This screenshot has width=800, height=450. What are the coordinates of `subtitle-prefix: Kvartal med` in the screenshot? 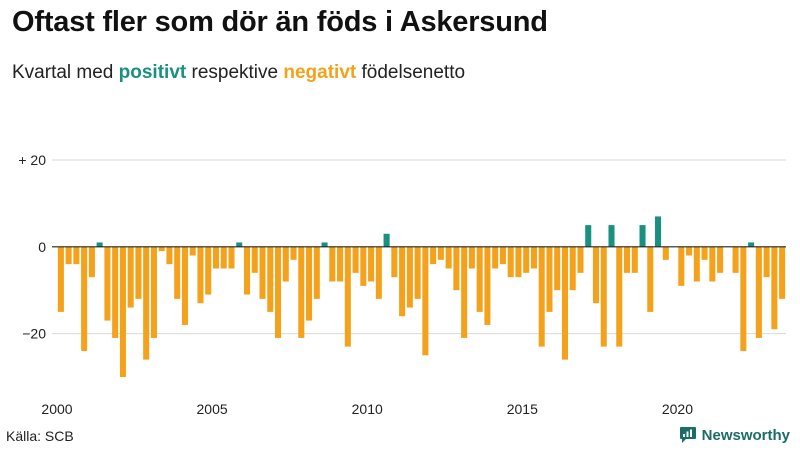 It's located at (65, 72).